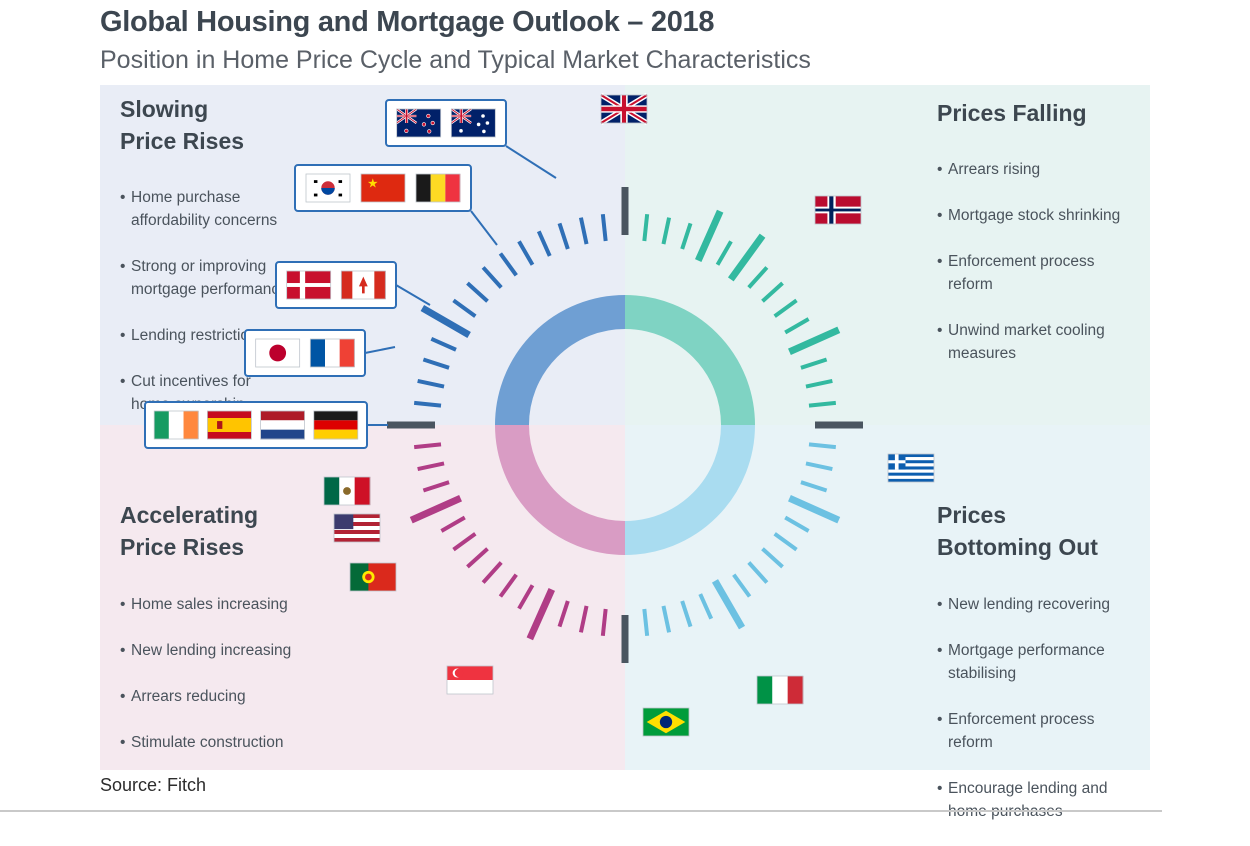  I want to click on flag-cn-icon: ★, so click(383, 188).